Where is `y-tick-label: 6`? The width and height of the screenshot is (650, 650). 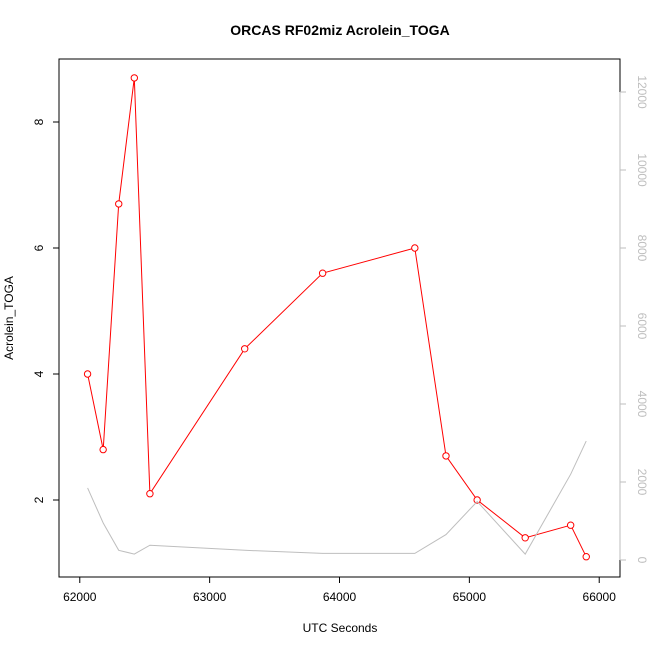
y-tick-label: 6 is located at coordinates (39, 247).